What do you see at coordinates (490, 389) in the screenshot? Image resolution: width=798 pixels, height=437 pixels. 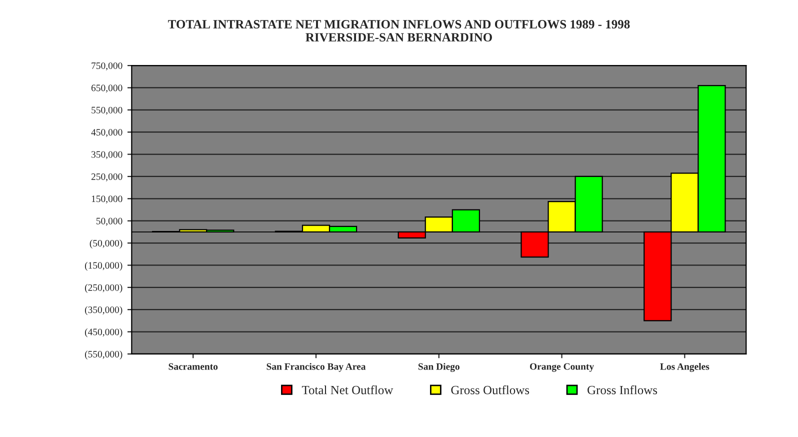 I see `legend-label: Gross Outflows` at bounding box center [490, 389].